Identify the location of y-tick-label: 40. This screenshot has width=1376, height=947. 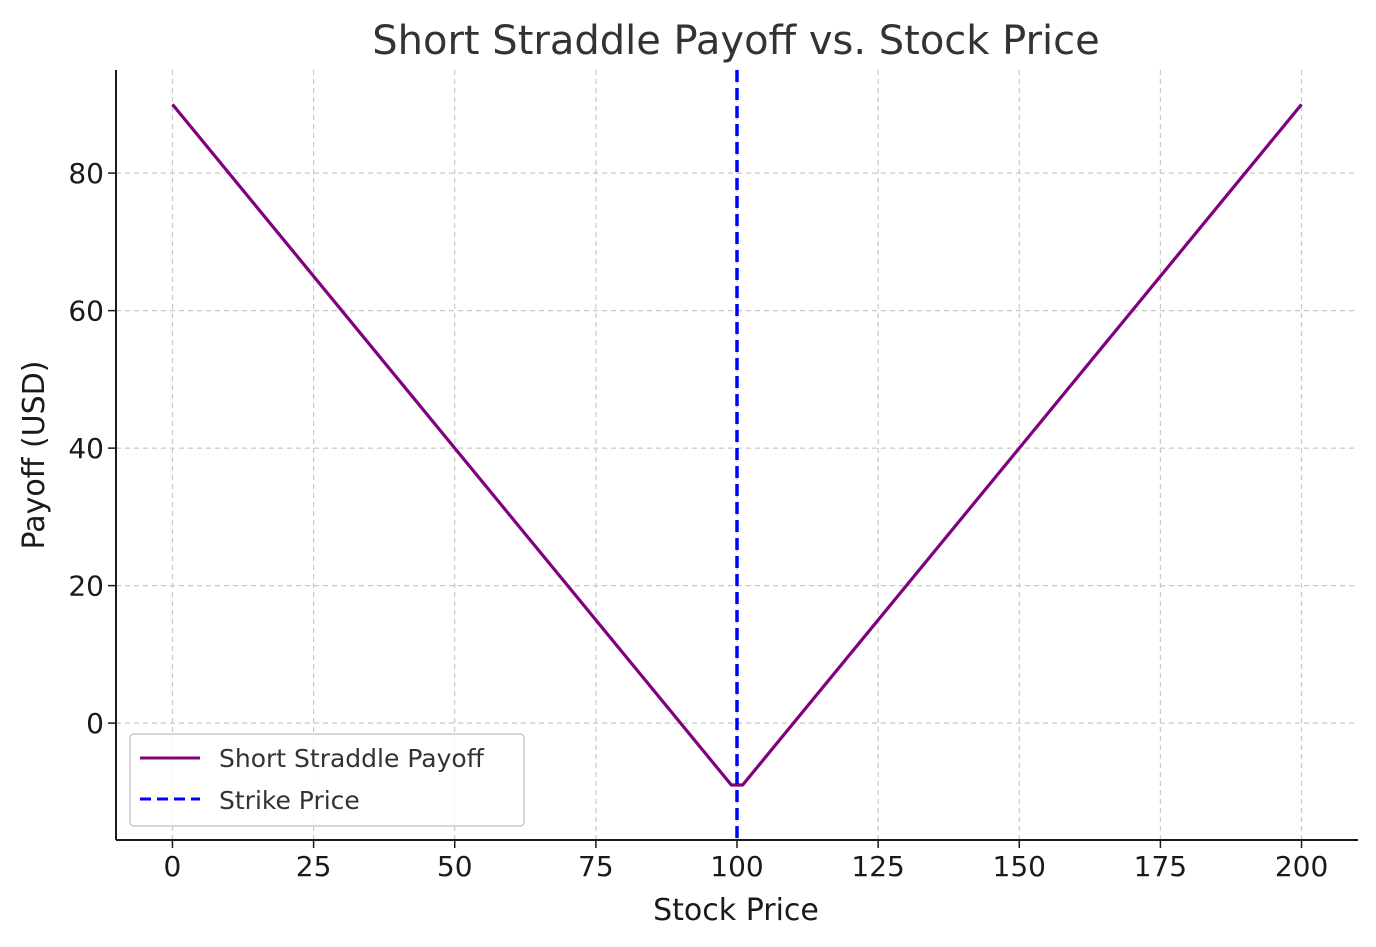
(86, 448).